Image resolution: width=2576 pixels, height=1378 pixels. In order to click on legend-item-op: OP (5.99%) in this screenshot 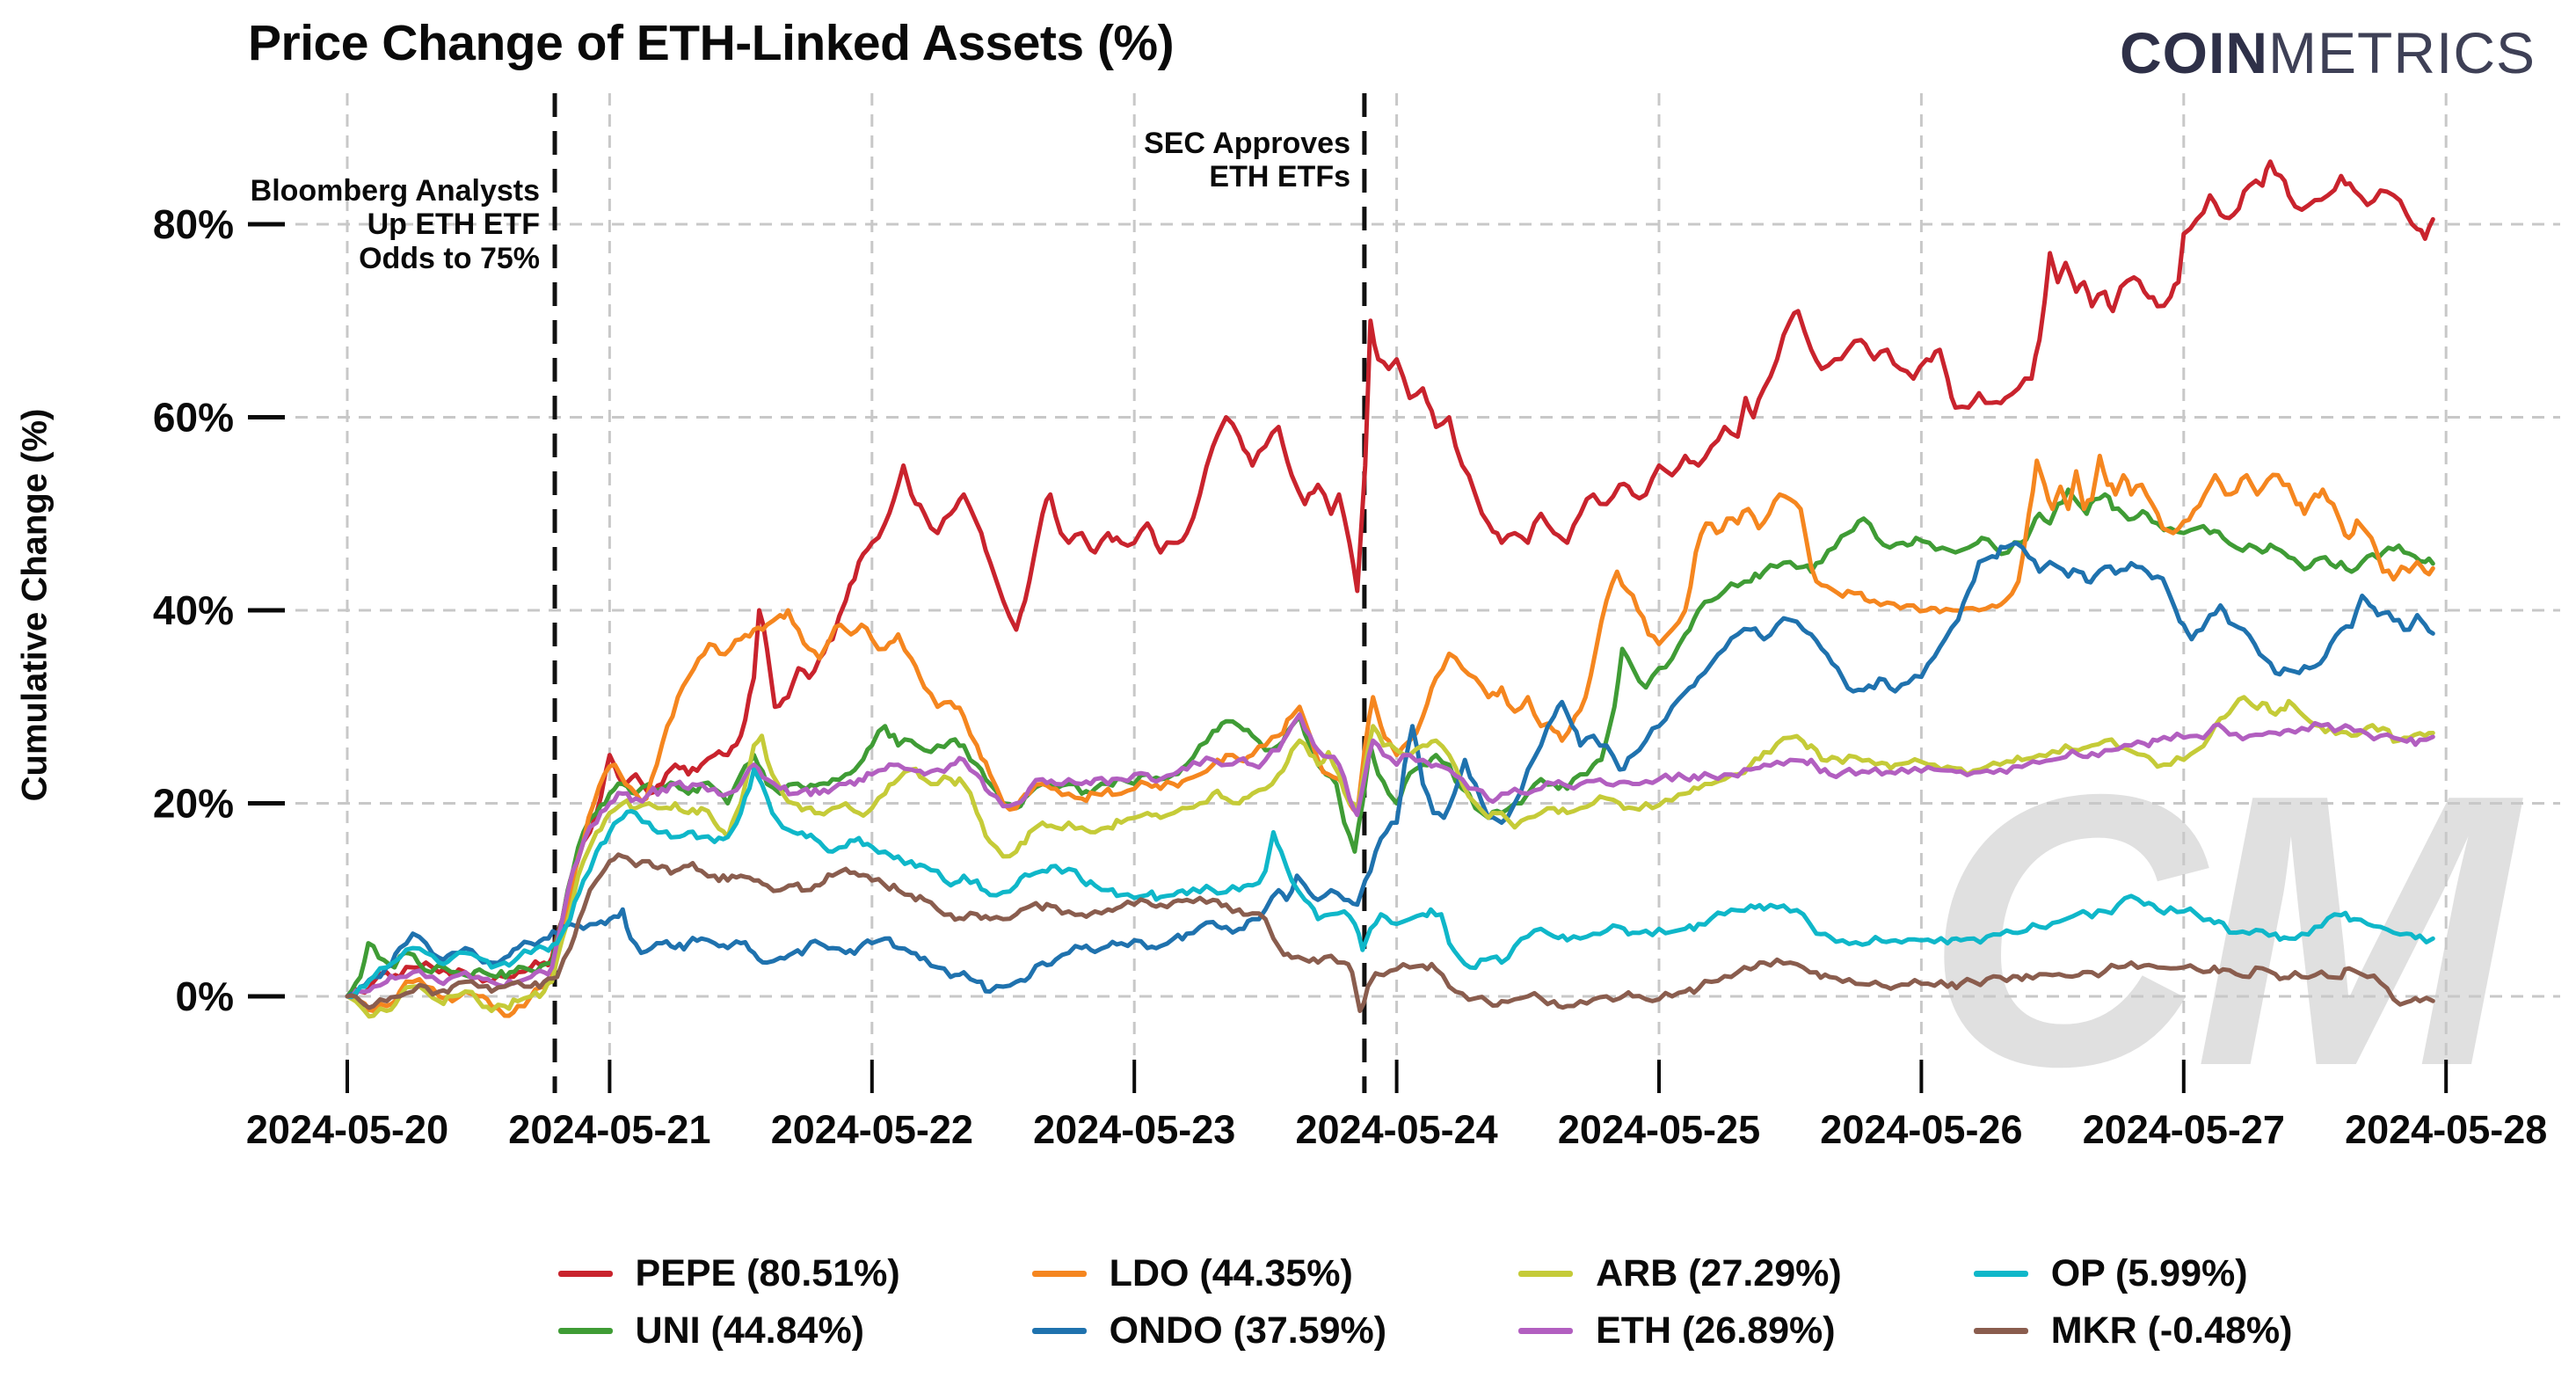, I will do `click(2133, 1273)`.